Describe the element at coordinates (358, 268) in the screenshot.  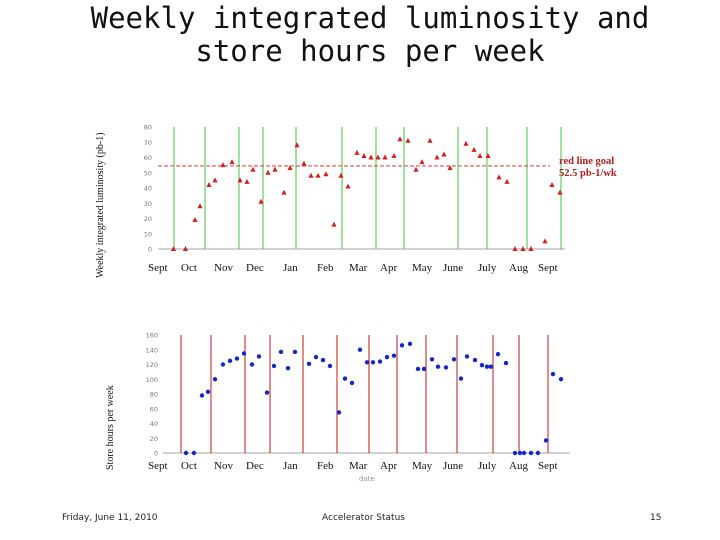
I see `luminosity-month-label: Mar` at that location.